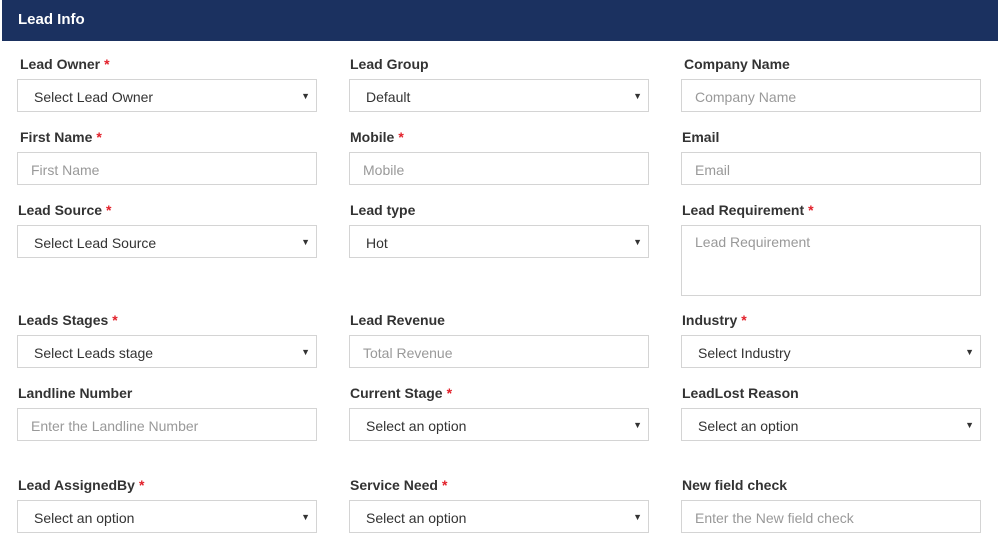  Describe the element at coordinates (95, 243) in the screenshot. I see `lead-source-value: Select Lead Source` at that location.